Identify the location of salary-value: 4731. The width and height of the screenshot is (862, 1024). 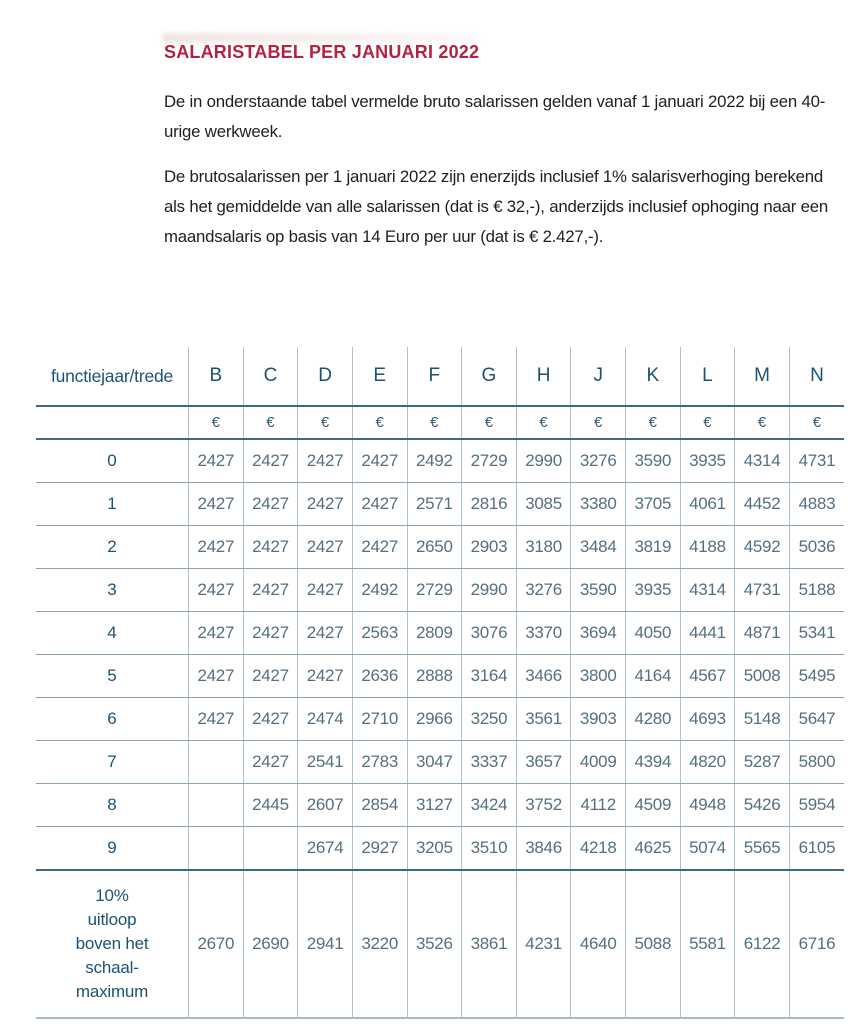
(762, 590).